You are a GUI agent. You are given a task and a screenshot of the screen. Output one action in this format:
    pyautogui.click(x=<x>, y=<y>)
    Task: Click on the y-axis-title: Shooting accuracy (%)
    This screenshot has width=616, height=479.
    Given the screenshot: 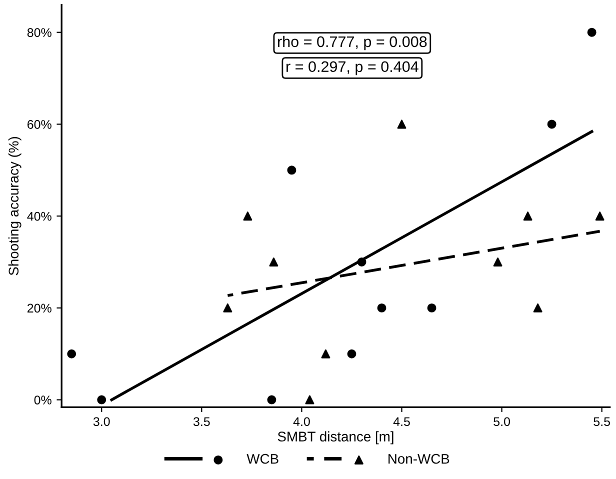 What is the action you would take?
    pyautogui.click(x=15, y=206)
    